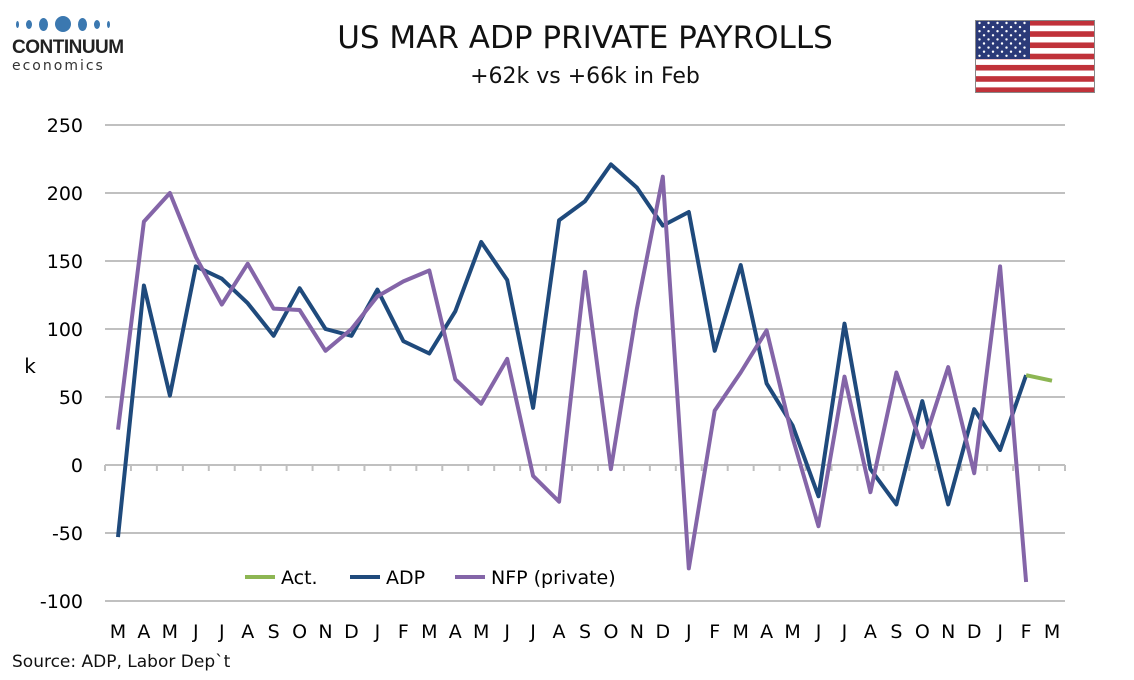 Image resolution: width=1134 pixels, height=680 pixels. What do you see at coordinates (61, 602) in the screenshot?
I see `y-tick-label: -100` at bounding box center [61, 602].